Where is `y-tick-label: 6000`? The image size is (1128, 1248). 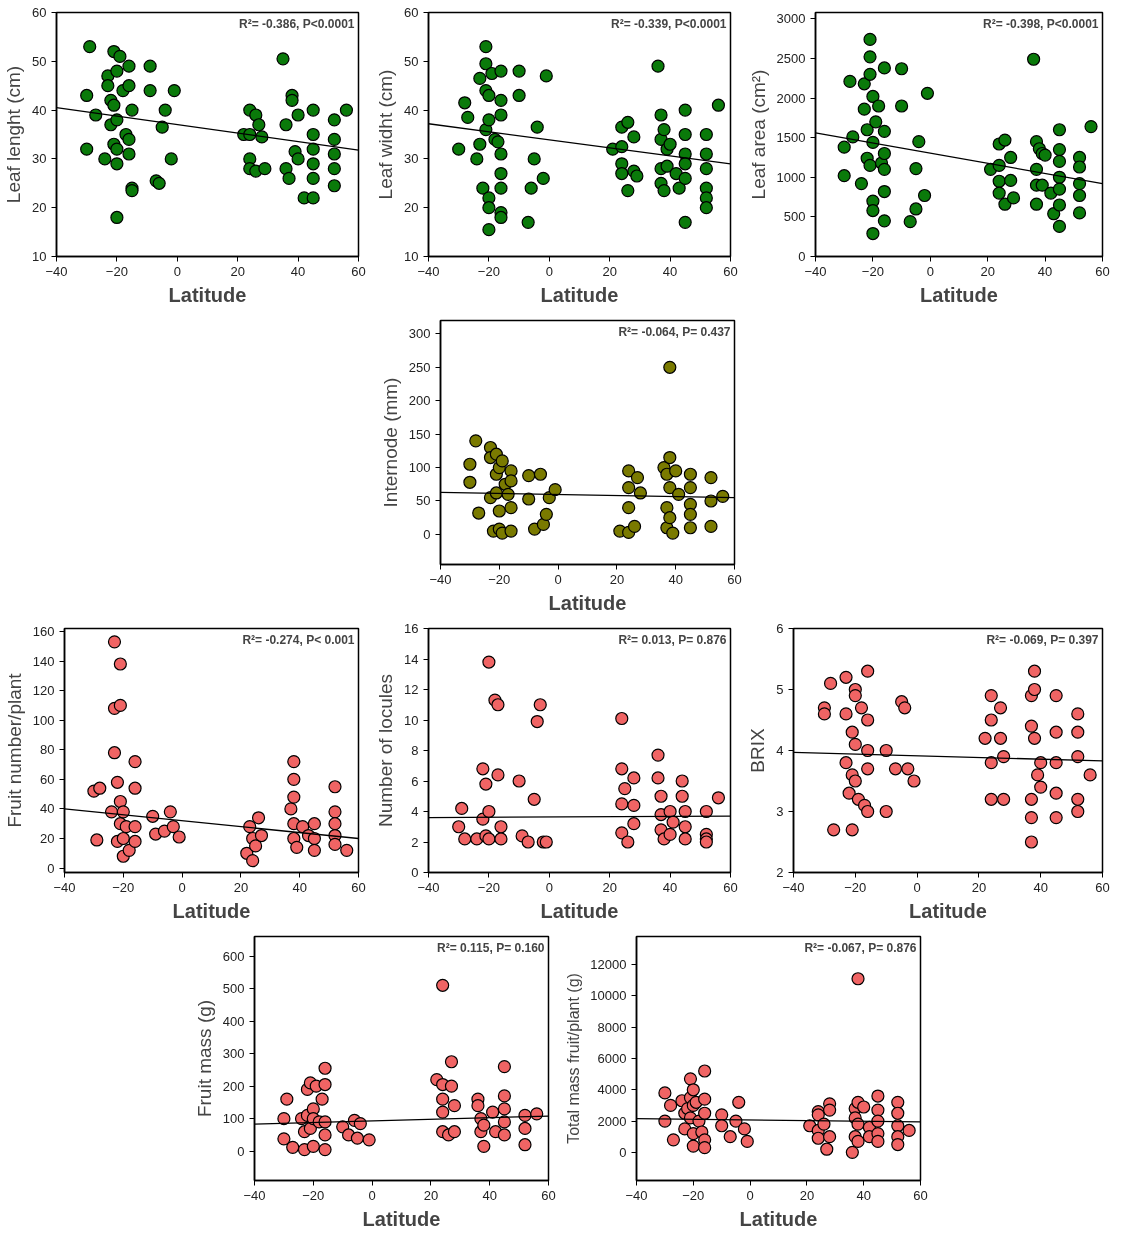
y-tick-label: 6000 is located at coordinates (612, 1058).